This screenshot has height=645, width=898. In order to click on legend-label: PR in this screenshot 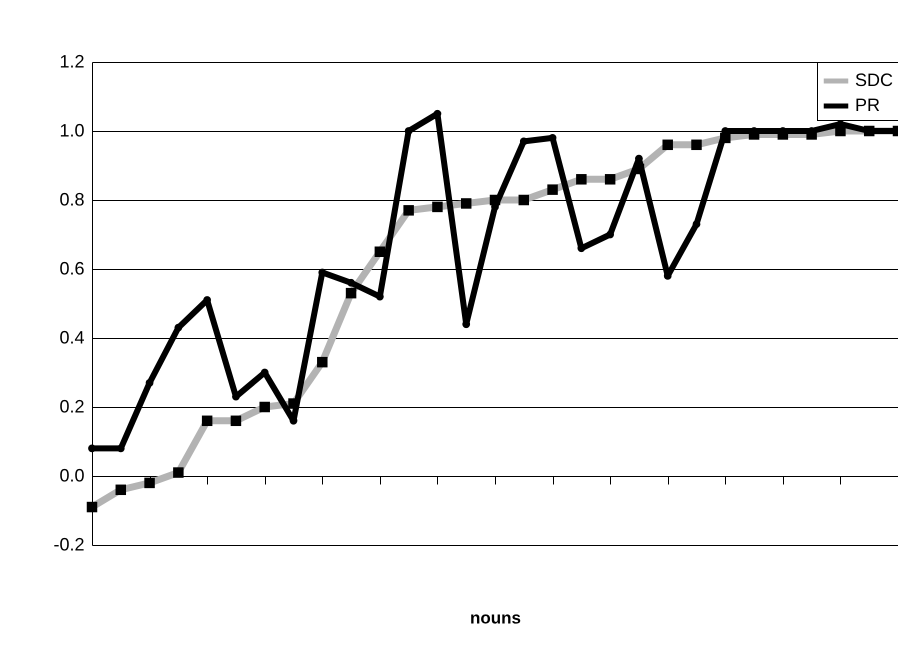, I will do `click(867, 105)`.